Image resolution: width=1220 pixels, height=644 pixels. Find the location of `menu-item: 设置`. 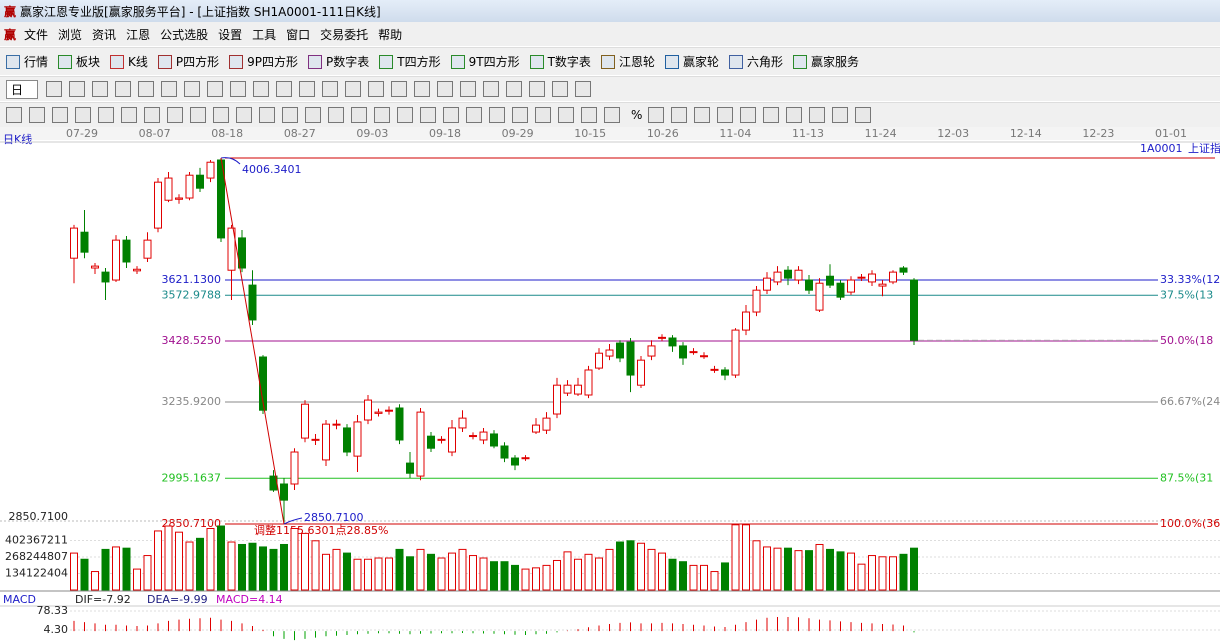

menu-item: 设置 is located at coordinates (230, 34).